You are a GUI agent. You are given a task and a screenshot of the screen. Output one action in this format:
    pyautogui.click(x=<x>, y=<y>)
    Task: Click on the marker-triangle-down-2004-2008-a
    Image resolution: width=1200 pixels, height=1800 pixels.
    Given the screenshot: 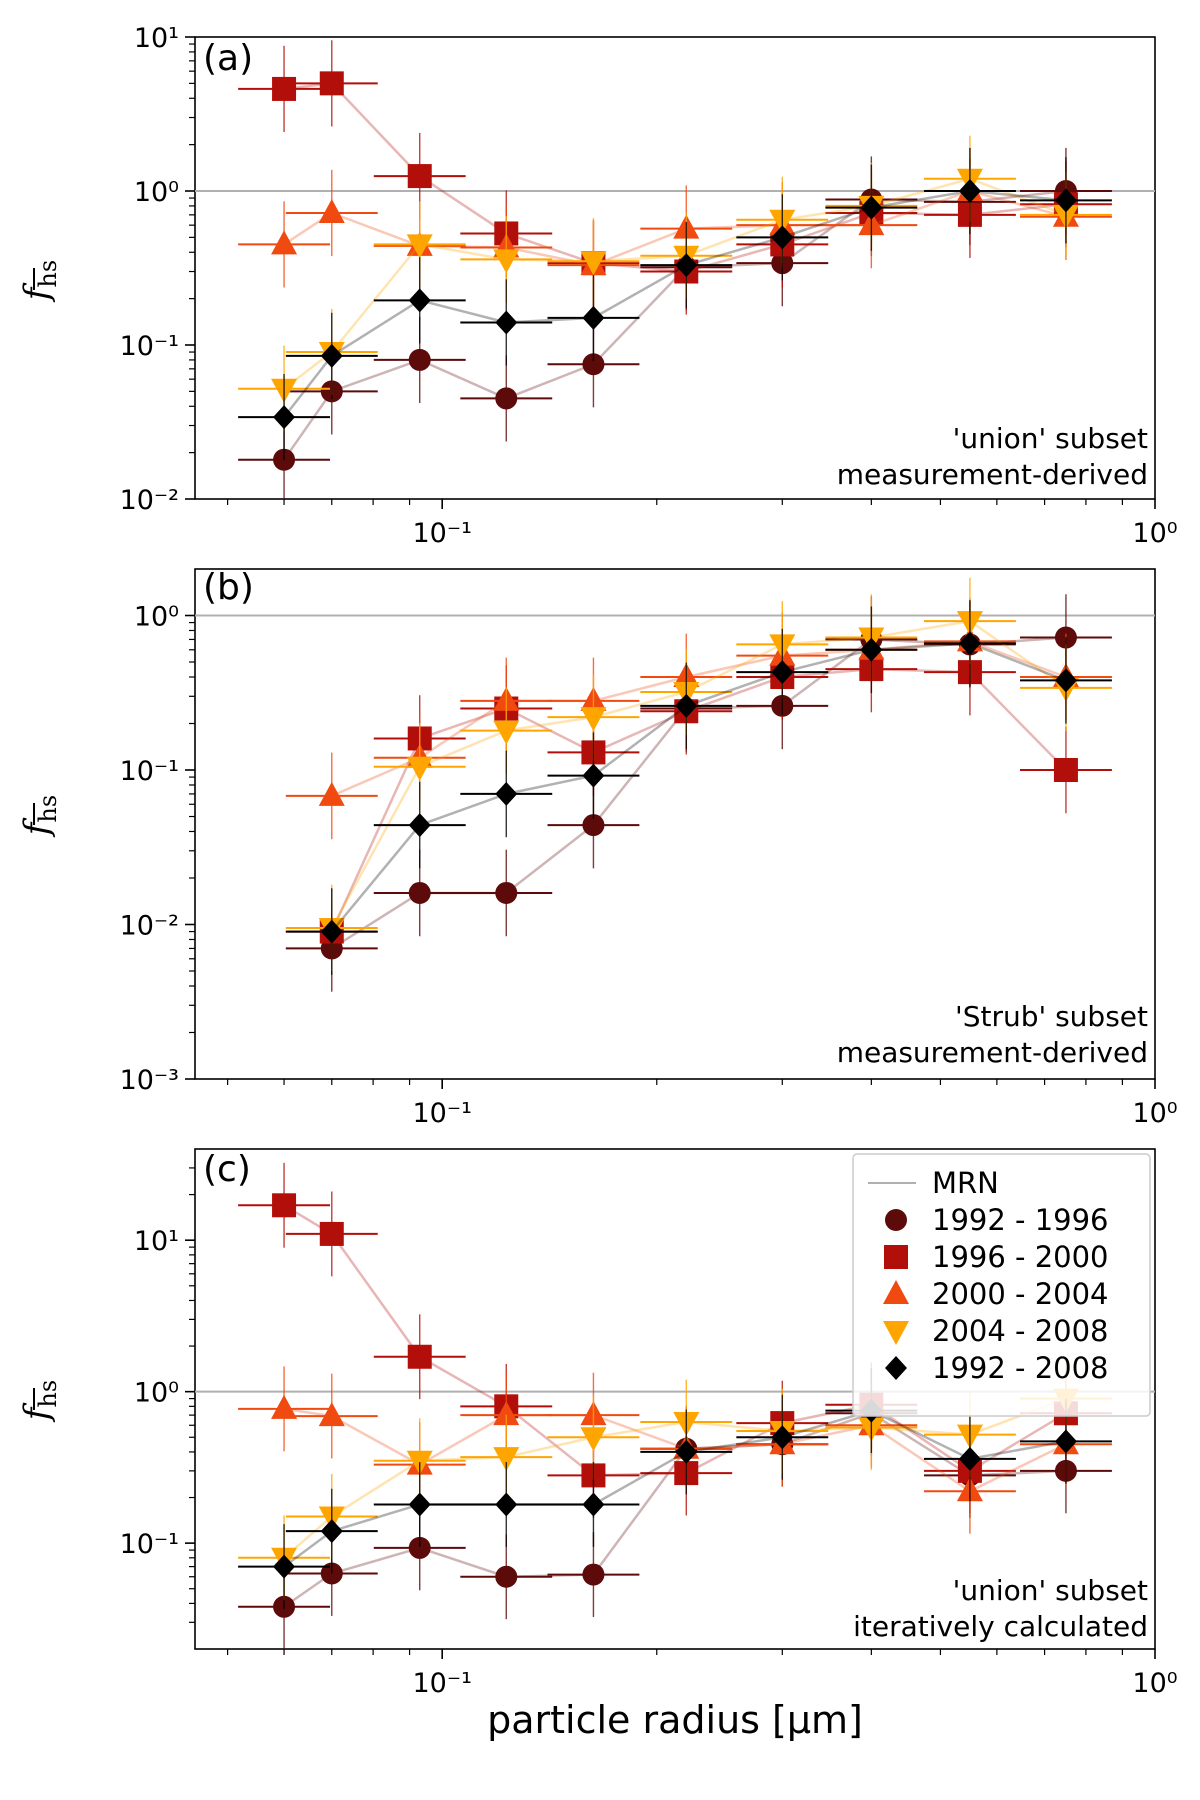 What is the action you would take?
    pyautogui.click(x=419, y=246)
    